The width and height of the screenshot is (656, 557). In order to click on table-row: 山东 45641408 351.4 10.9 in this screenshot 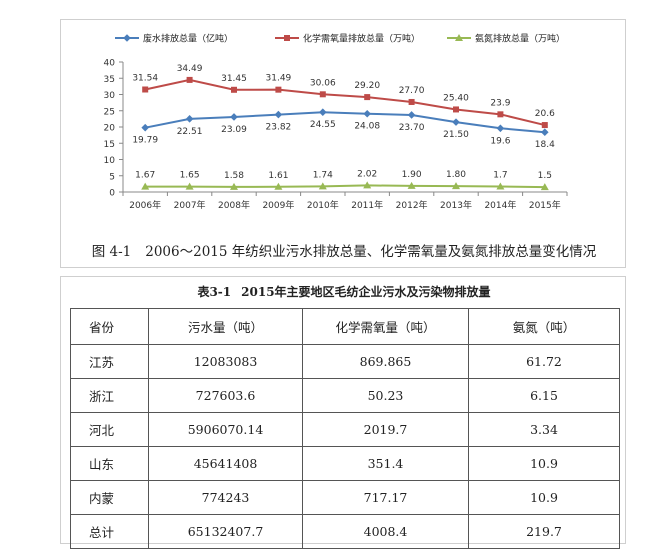, I will do `click(345, 463)`.